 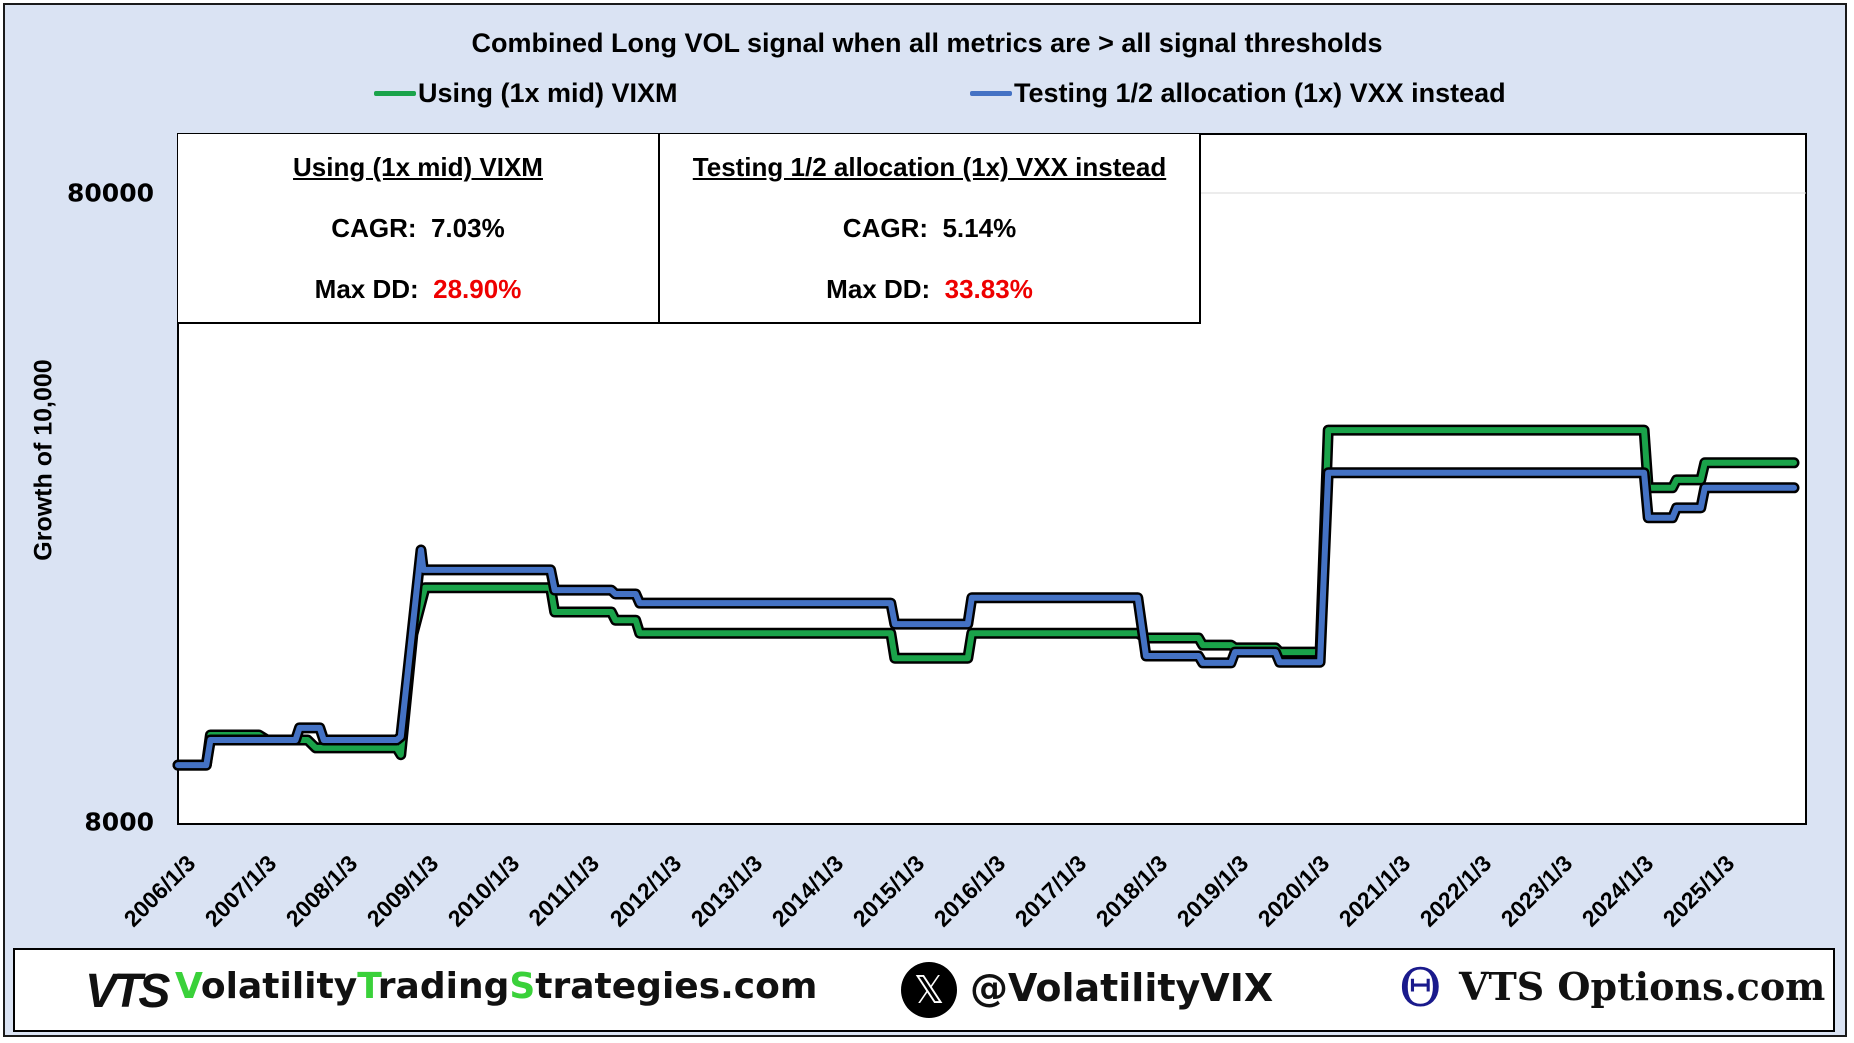 What do you see at coordinates (676, 986) in the screenshot?
I see `site-part: trategies.com` at bounding box center [676, 986].